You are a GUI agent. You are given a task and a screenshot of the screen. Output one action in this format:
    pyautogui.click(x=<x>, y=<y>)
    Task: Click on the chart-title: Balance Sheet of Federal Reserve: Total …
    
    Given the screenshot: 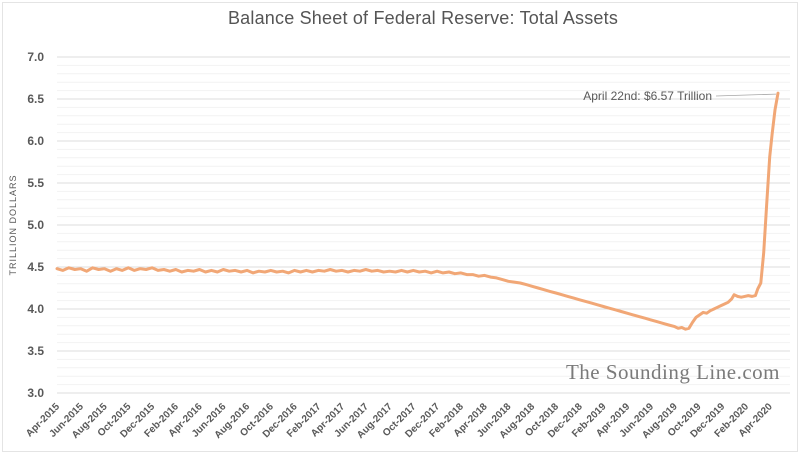 What is the action you would take?
    pyautogui.click(x=423, y=18)
    